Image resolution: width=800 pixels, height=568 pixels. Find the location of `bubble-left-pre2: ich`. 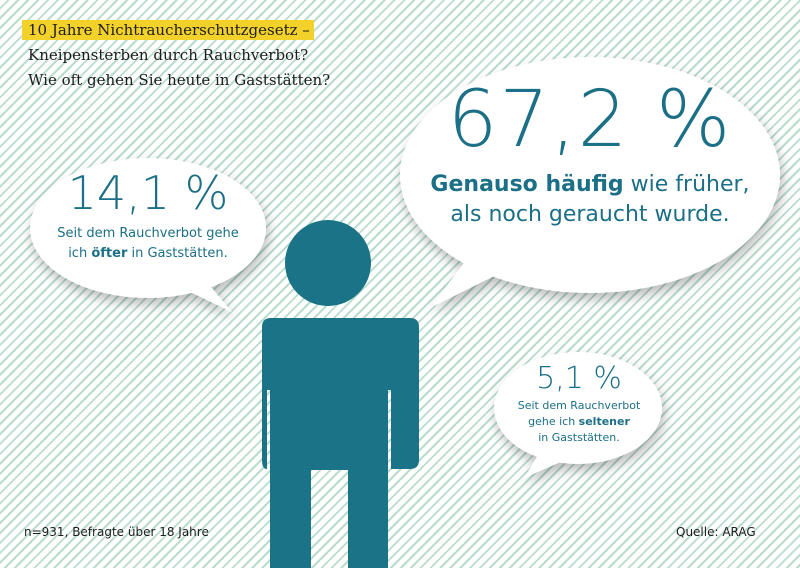

bubble-left-pre2: ich is located at coordinates (80, 253).